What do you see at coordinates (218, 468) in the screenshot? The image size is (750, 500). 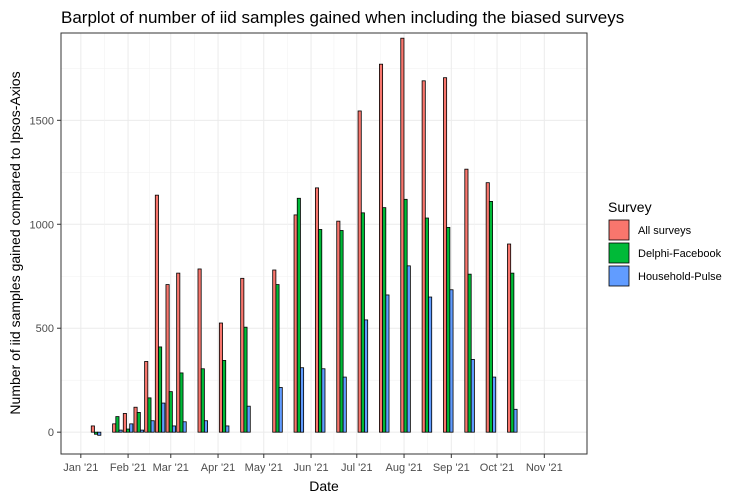 I see `x-tick-label: Apr '21` at bounding box center [218, 468].